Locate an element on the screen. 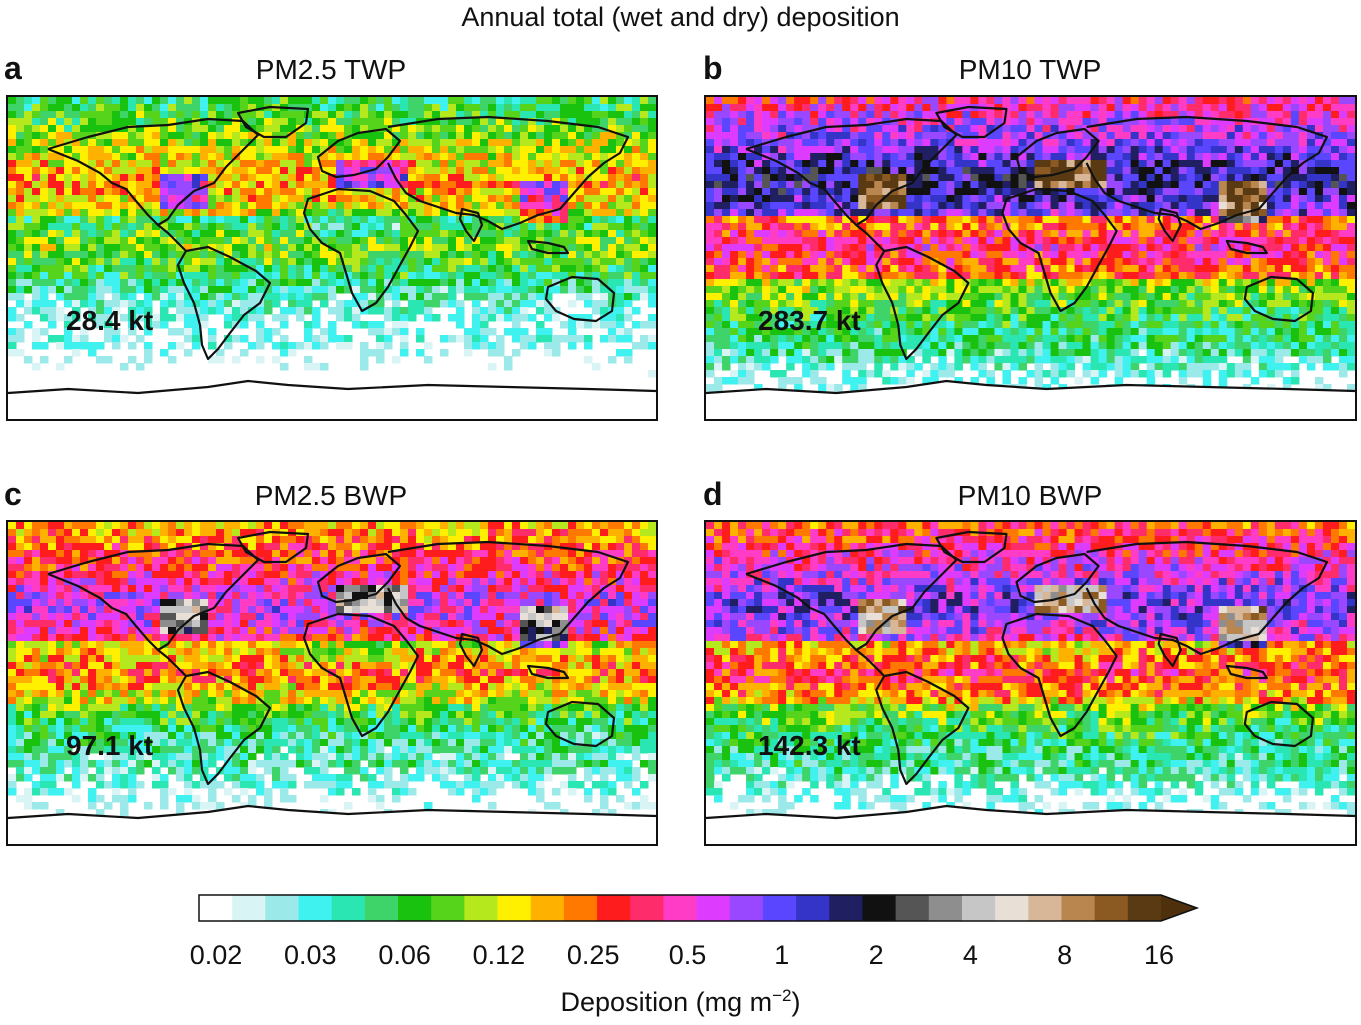  coastline is located at coordinates (471, 225).